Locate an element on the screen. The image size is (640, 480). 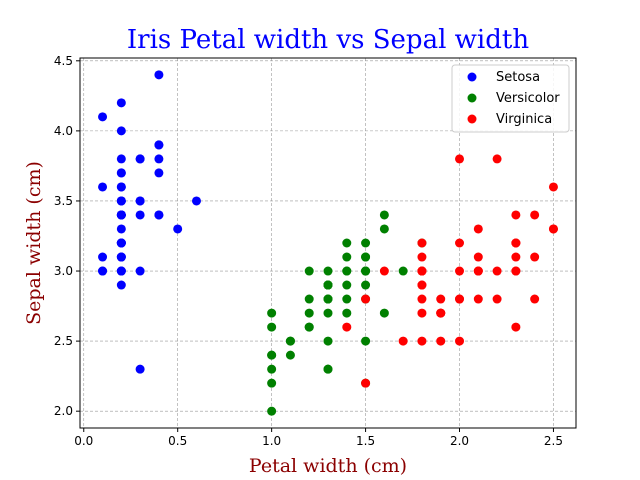
x-tick-label: 1.5 is located at coordinates (365, 441).